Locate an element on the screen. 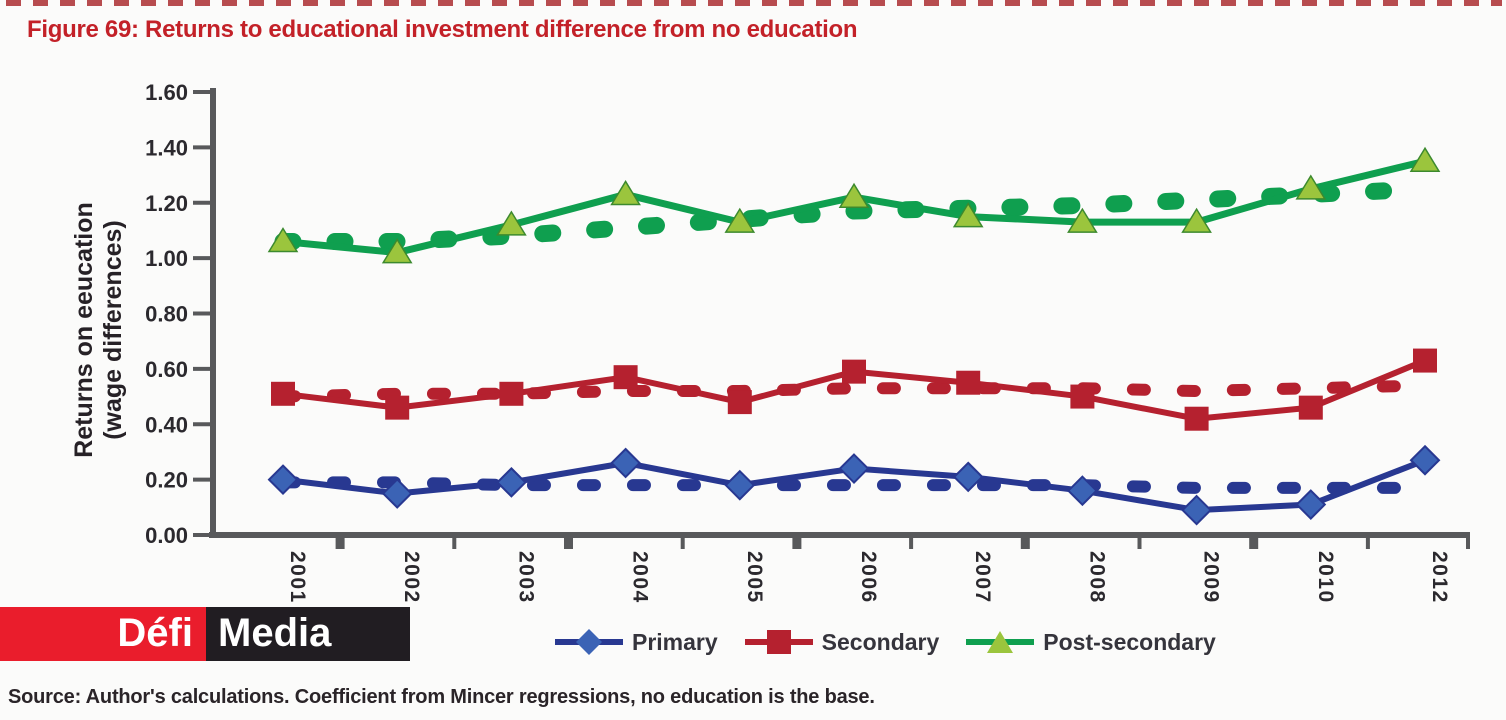 The height and width of the screenshot is (720, 1506). x-tick-label: 2009 is located at coordinates (1211, 577).